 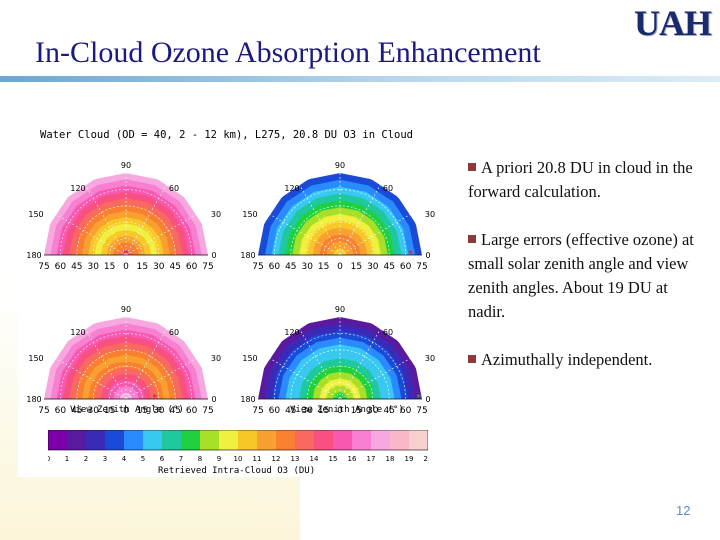 I want to click on polar-panel-bottom-right: 90 120 60 150 30 180 0 75 60 45 30 15 0 15 30 45 60 75 *, so click(x=340, y=357).